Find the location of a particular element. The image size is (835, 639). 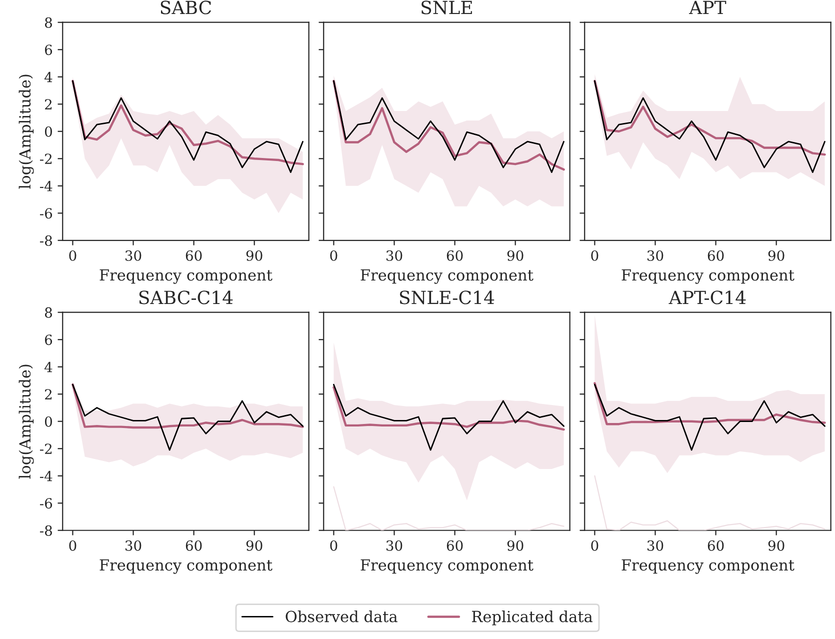

chart-title: SNLE is located at coordinates (447, 7).